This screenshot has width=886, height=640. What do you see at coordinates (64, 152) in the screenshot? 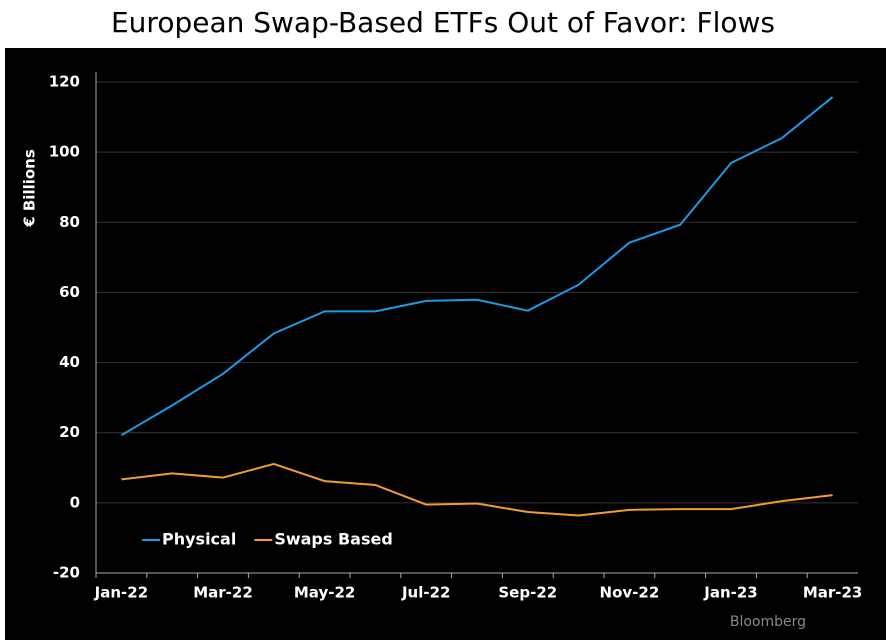
I see `y-tick-label: 100` at bounding box center [64, 152].